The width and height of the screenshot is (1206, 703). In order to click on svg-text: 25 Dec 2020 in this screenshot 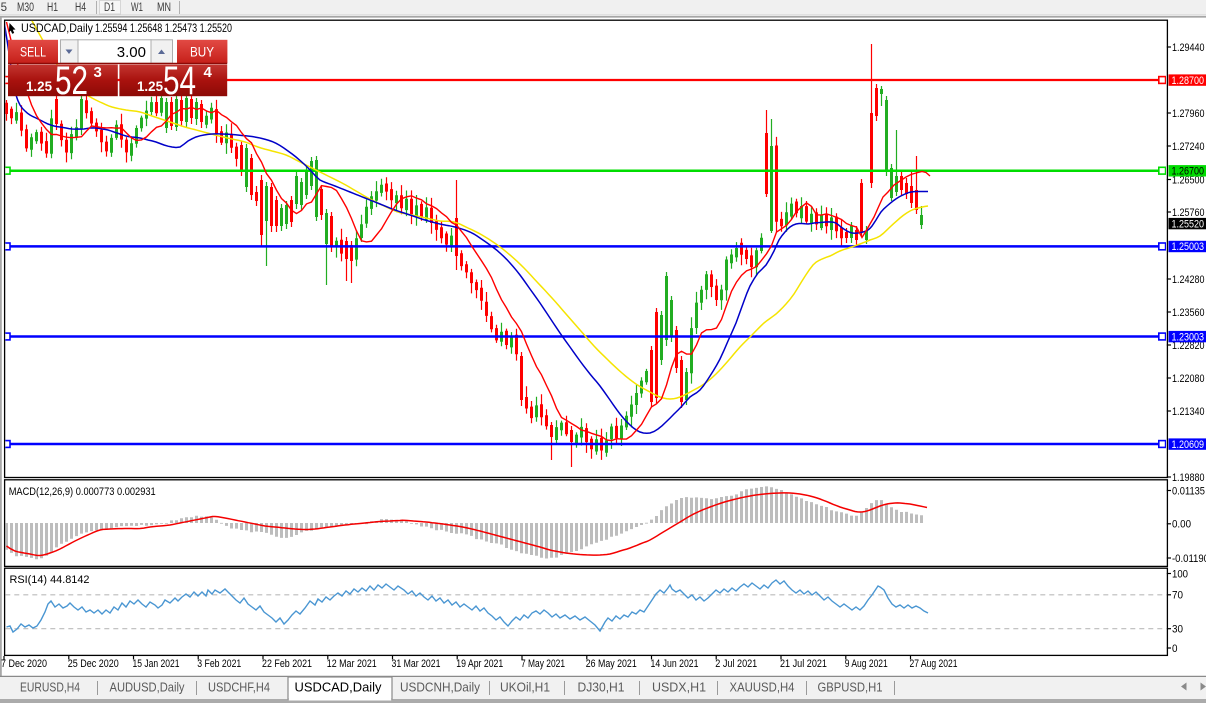, I will do `click(93, 664)`.